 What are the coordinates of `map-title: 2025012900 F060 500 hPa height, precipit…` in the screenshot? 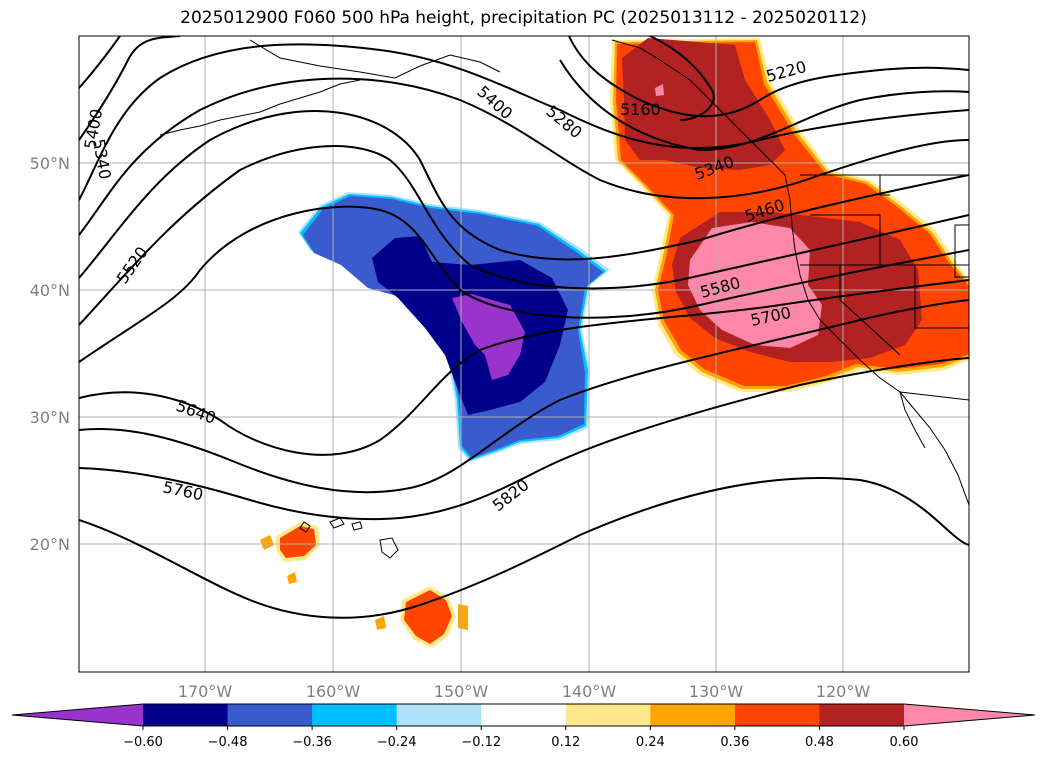 It's located at (523, 18).